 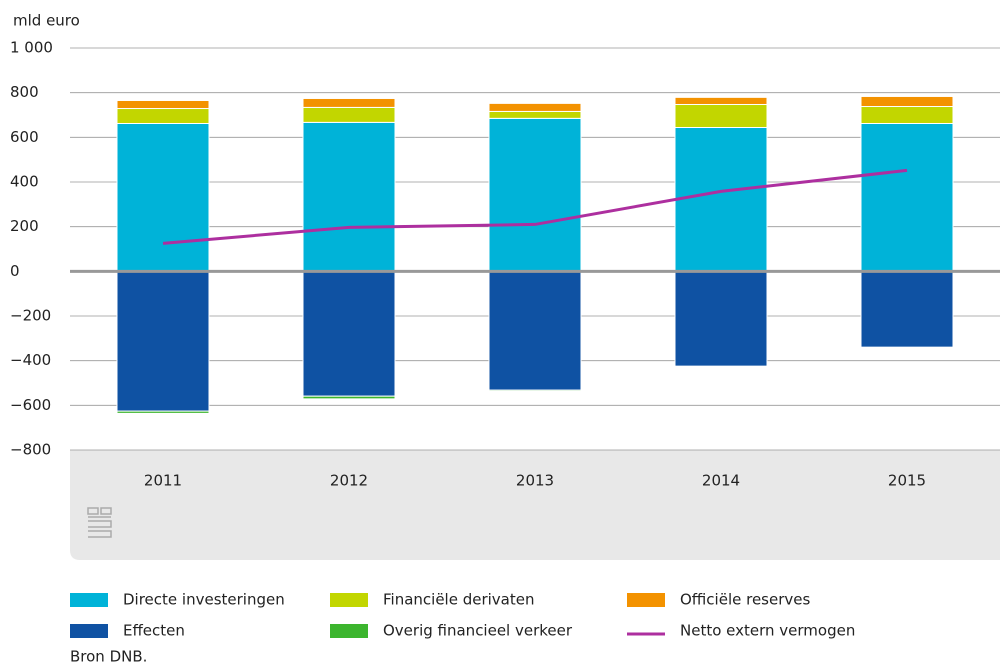 What do you see at coordinates (154, 631) in the screenshot?
I see `legend-label: Effecten` at bounding box center [154, 631].